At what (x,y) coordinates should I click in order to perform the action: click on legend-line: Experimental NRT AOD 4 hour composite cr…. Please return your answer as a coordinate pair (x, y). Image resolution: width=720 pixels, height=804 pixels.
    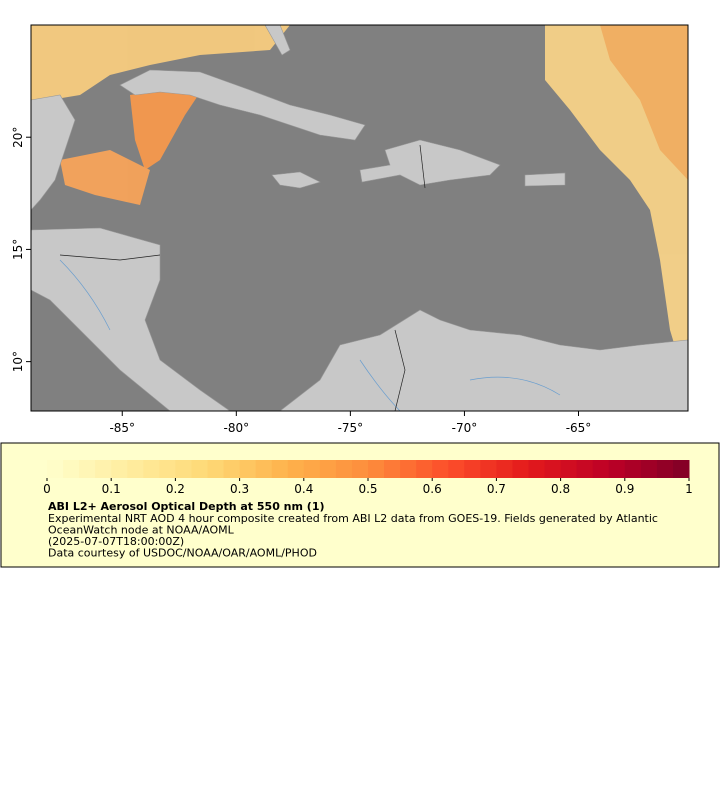
    Looking at the image, I should click on (353, 518).